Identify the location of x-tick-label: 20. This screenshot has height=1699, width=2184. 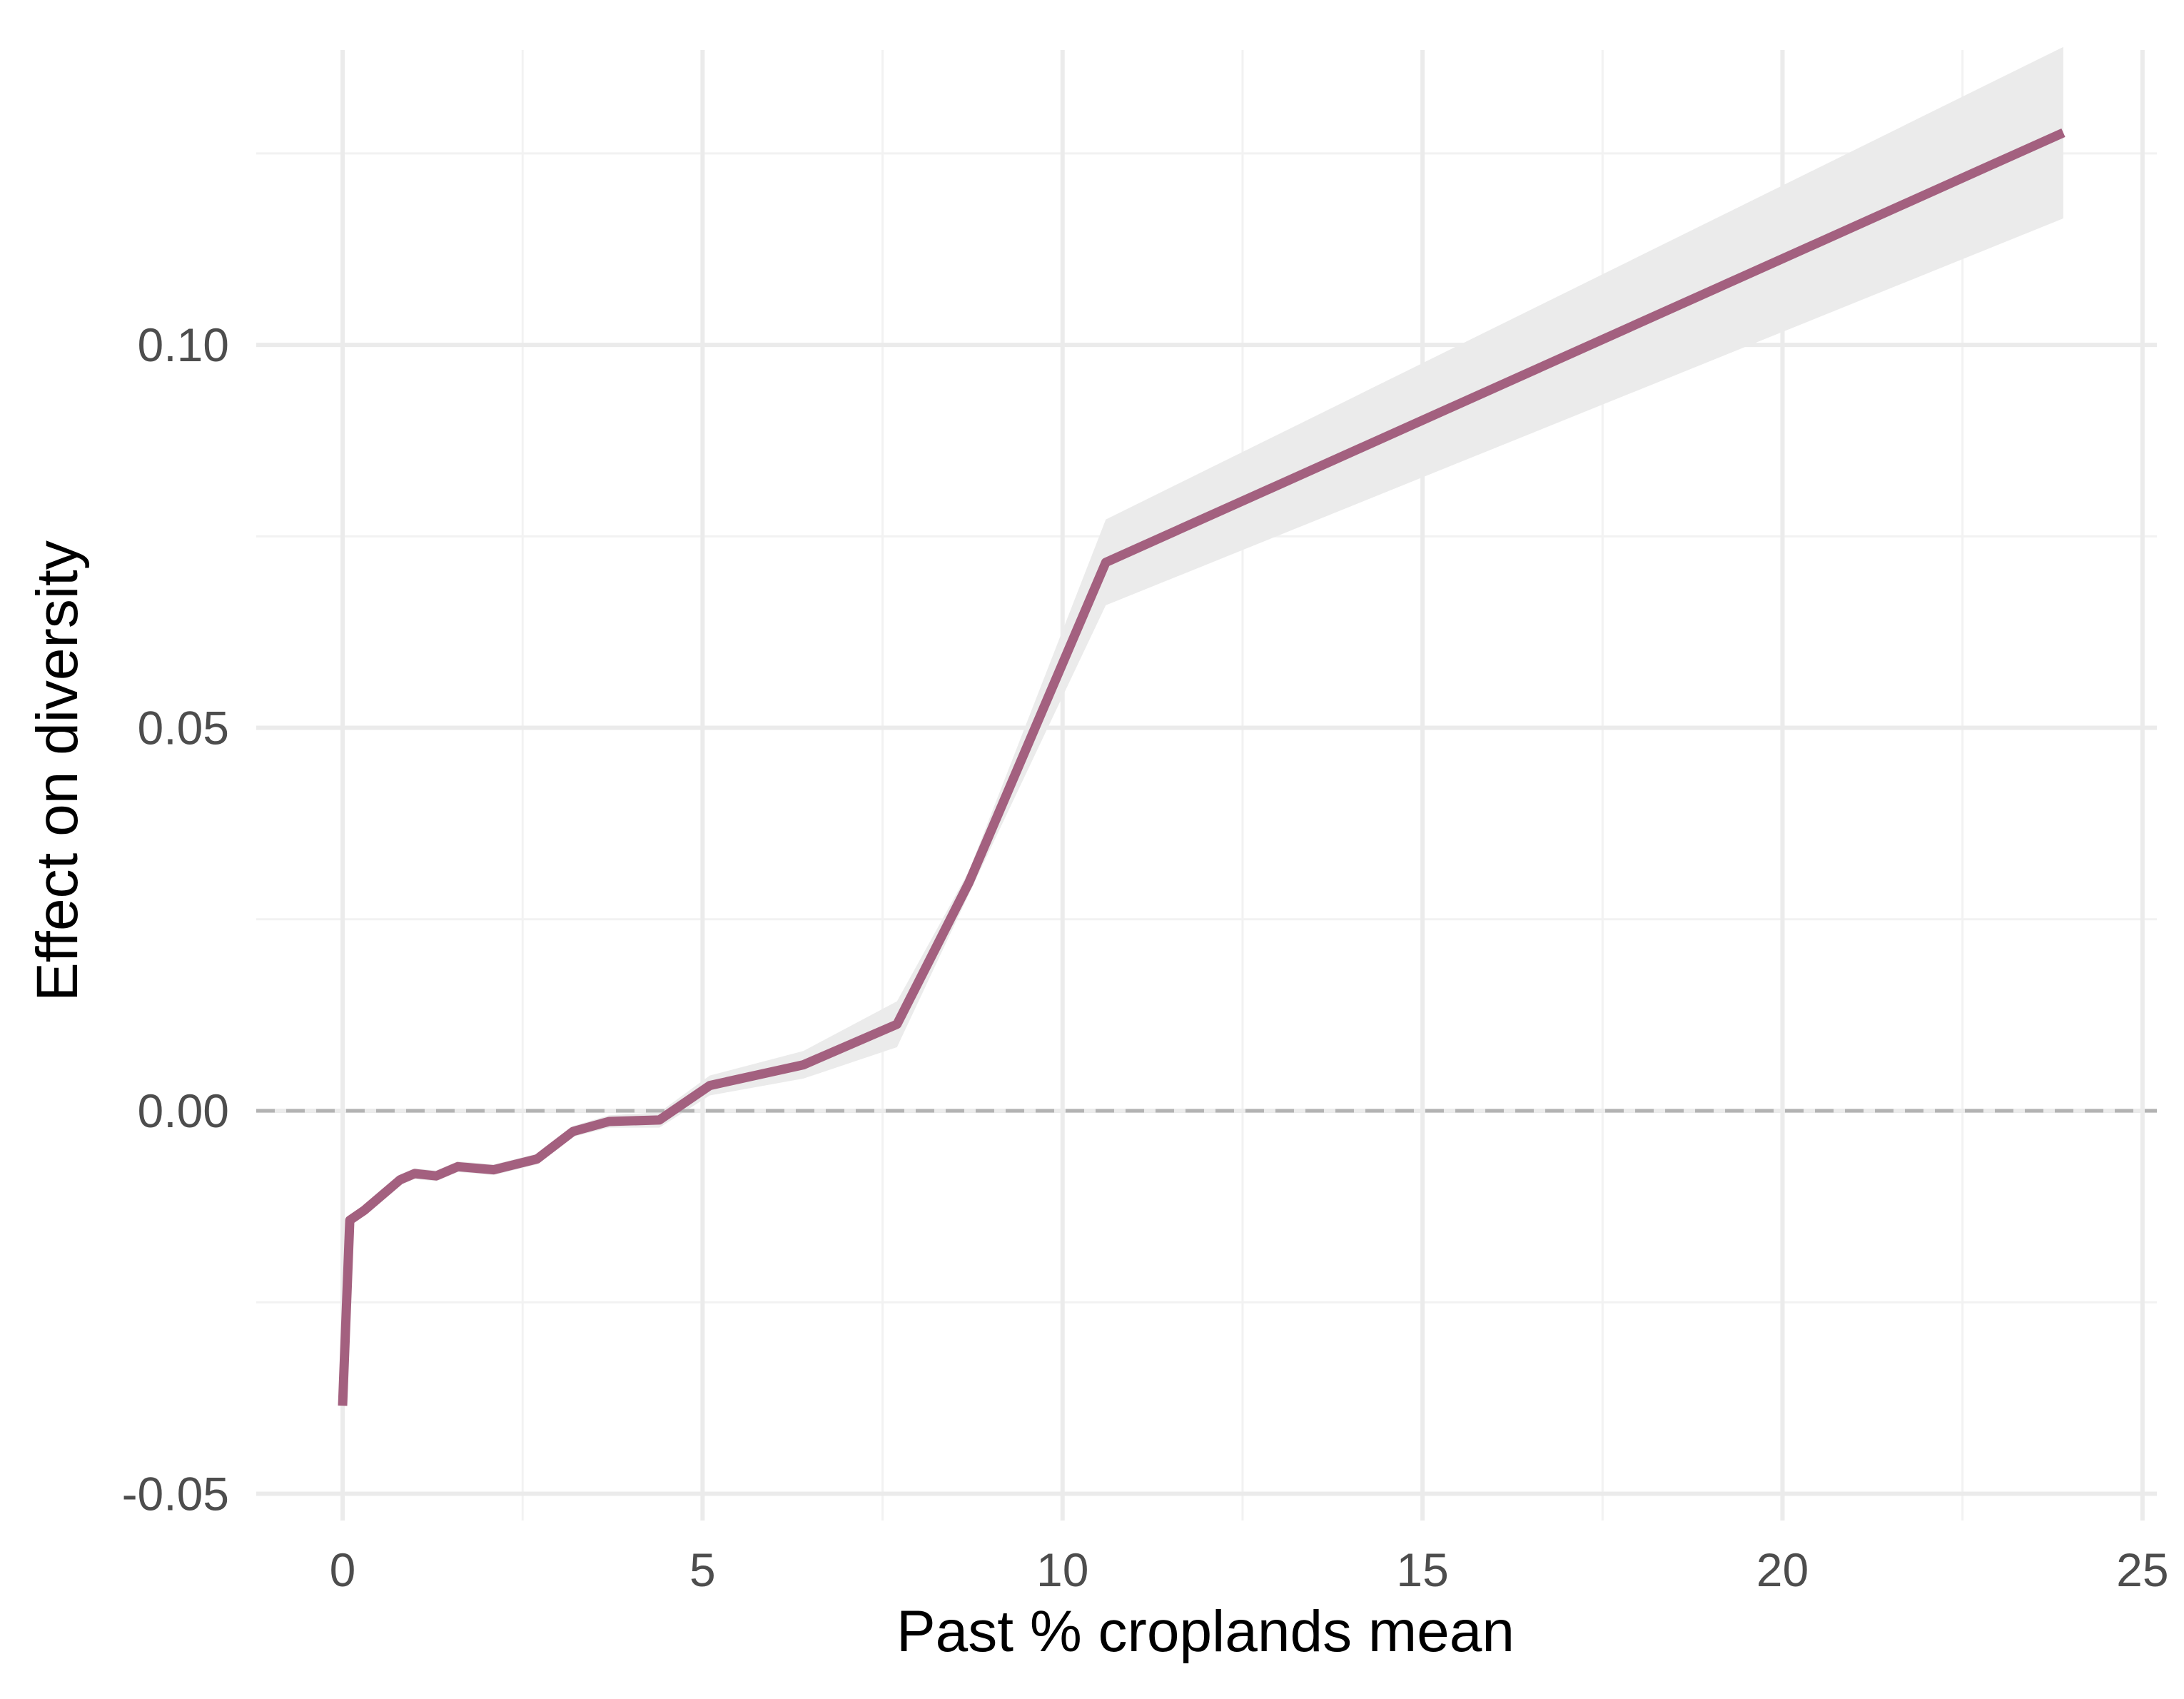
(1782, 1570).